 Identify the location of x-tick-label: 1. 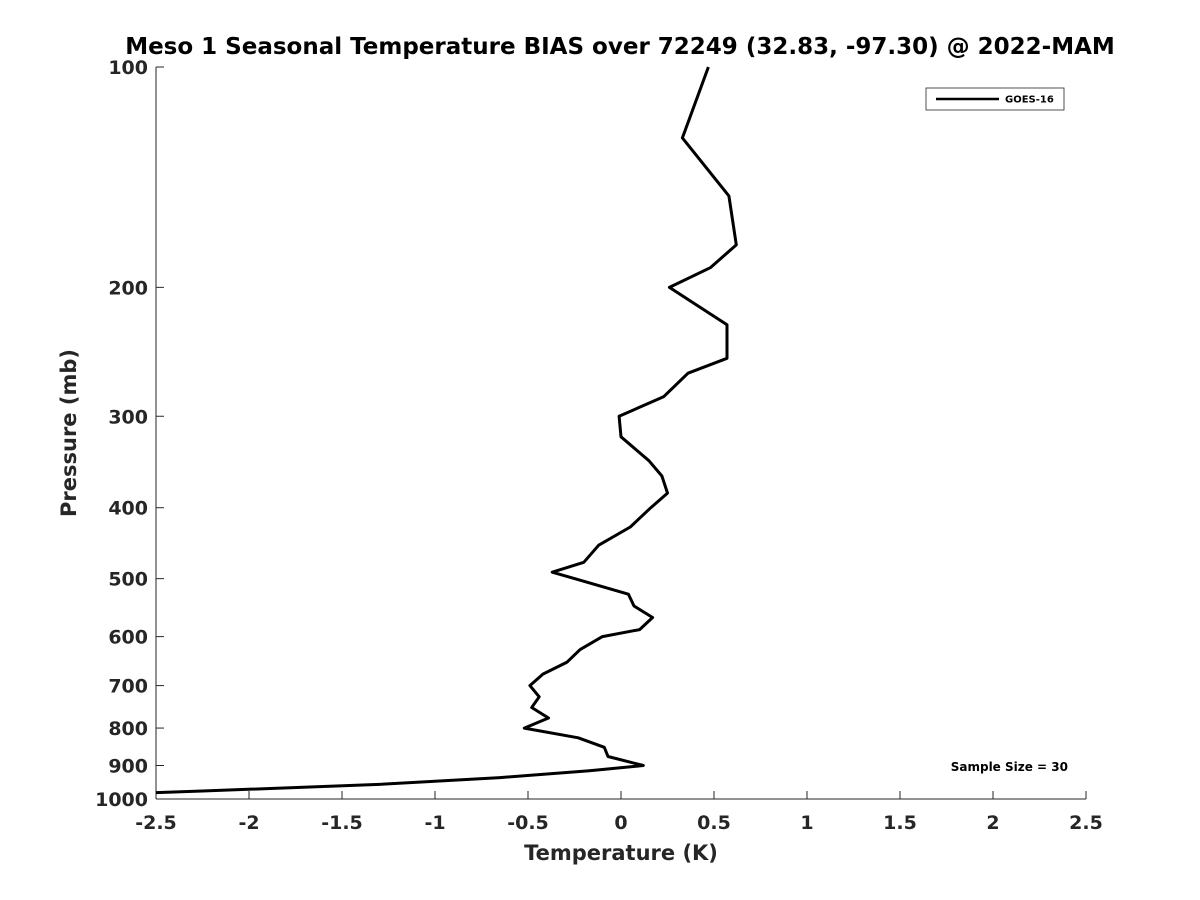
(806, 823).